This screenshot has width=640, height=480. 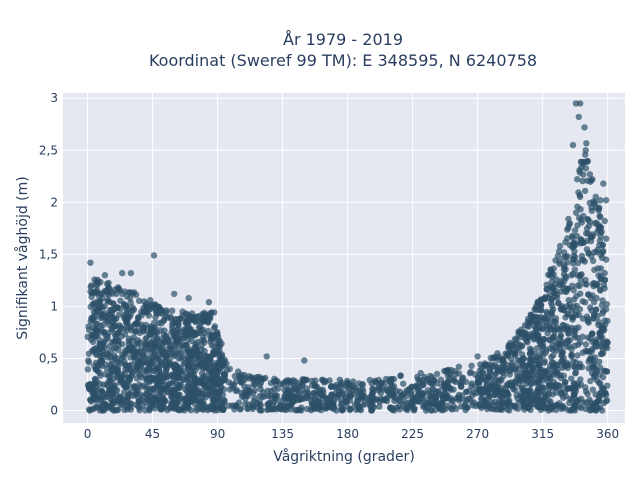 I want to click on x-tick-label: 225, so click(x=412, y=434).